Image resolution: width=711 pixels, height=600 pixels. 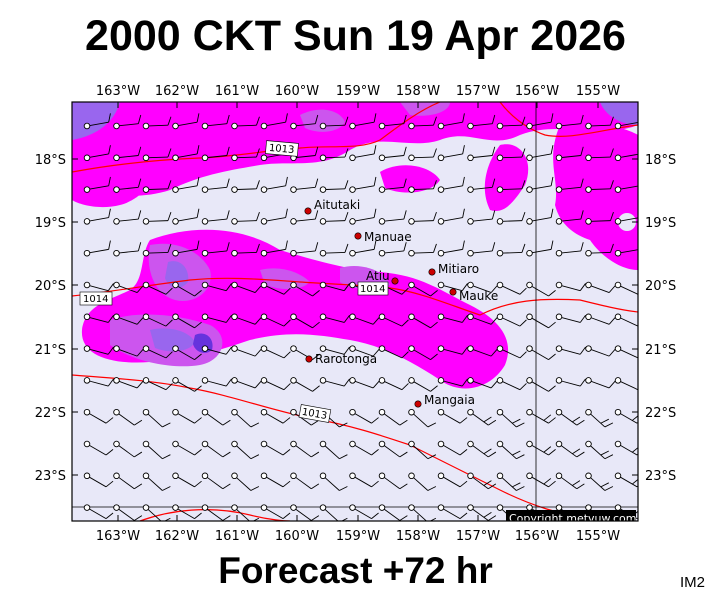 I want to click on town-label-manuae: Manuae, so click(x=388, y=237).